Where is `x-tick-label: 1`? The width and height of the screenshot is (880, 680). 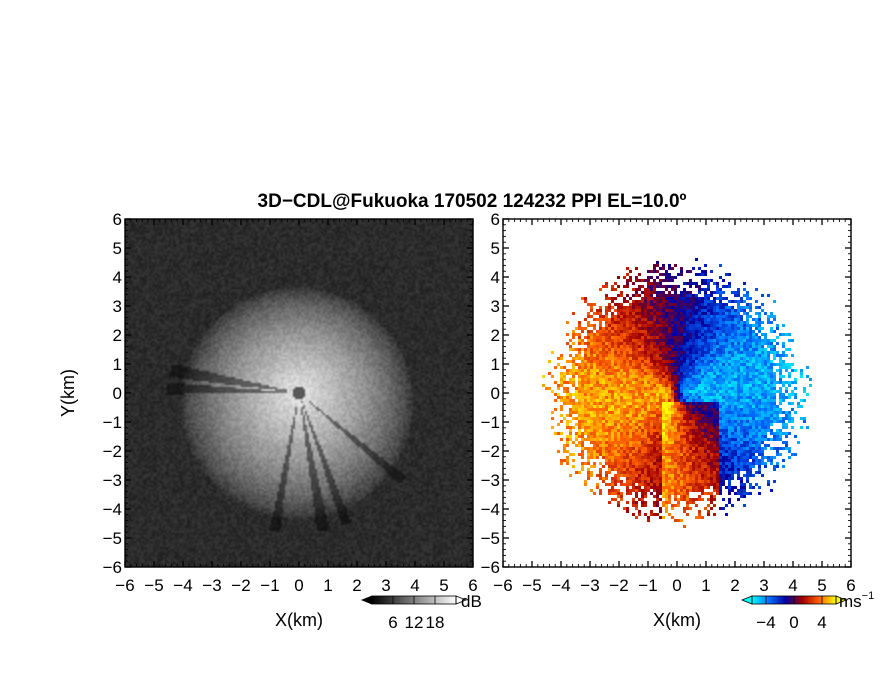
x-tick-label: 1 is located at coordinates (327, 585).